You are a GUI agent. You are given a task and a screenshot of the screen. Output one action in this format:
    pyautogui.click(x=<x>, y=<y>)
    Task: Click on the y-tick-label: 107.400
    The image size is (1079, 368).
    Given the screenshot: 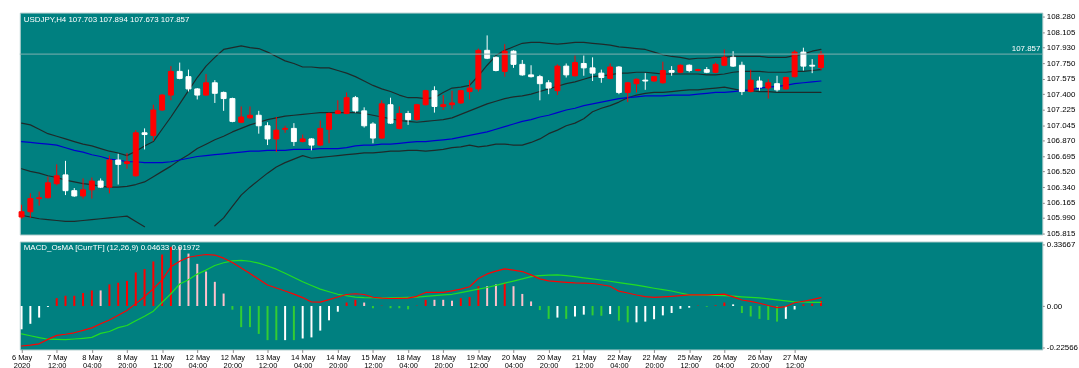 What is the action you would take?
    pyautogui.click(x=1061, y=94)
    